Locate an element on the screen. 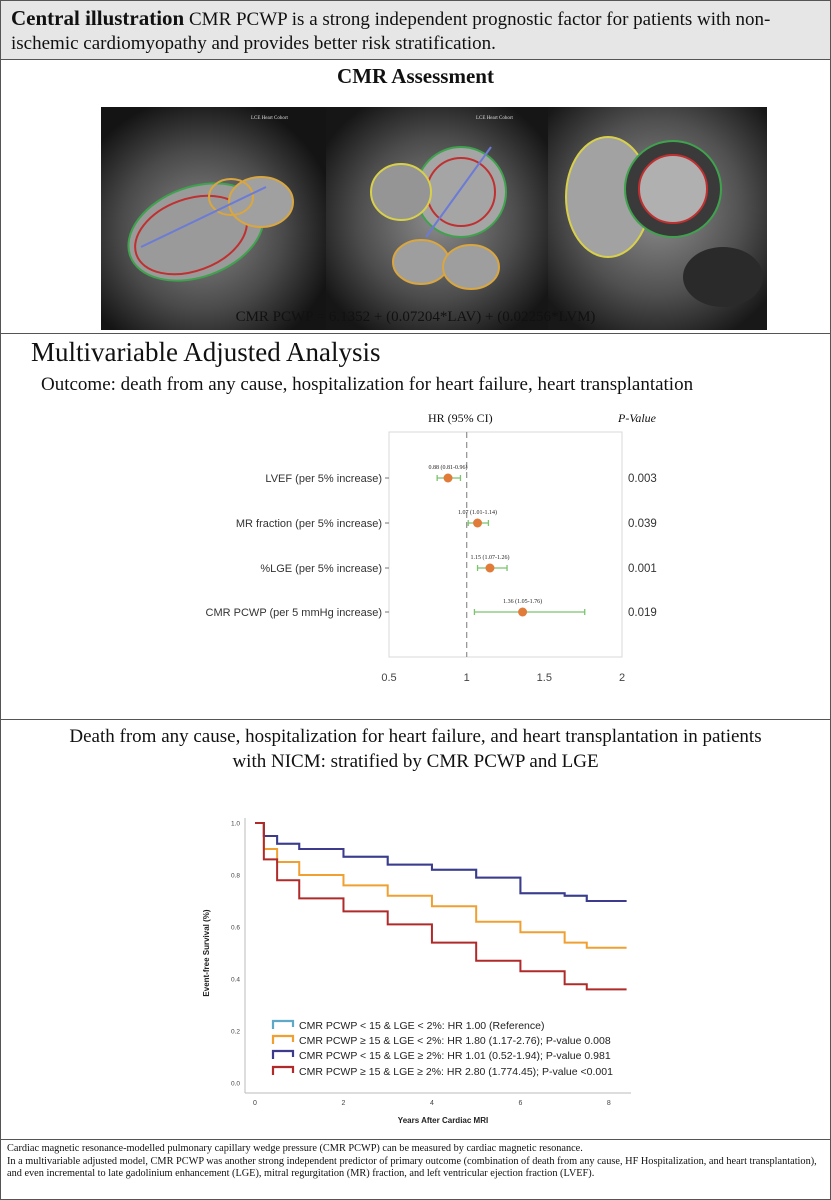 The width and height of the screenshot is (831, 1200). p-value-column-header: P-Value is located at coordinates (637, 418).